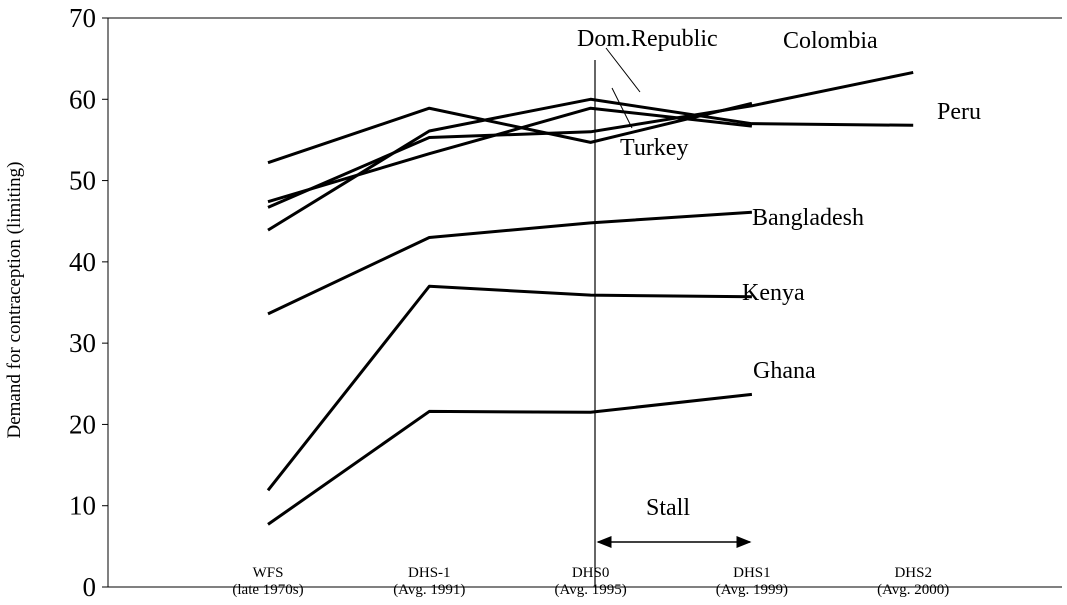 The image size is (1067, 605). I want to click on series-label: Peru, so click(959, 112).